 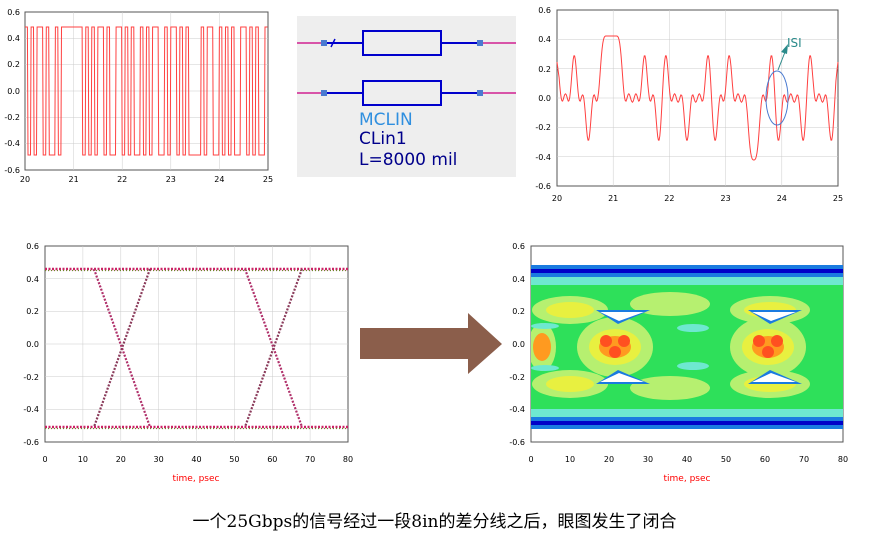 I want to click on tx-x-ticks: 20 21 22 23 24 25, so click(x=146, y=179).